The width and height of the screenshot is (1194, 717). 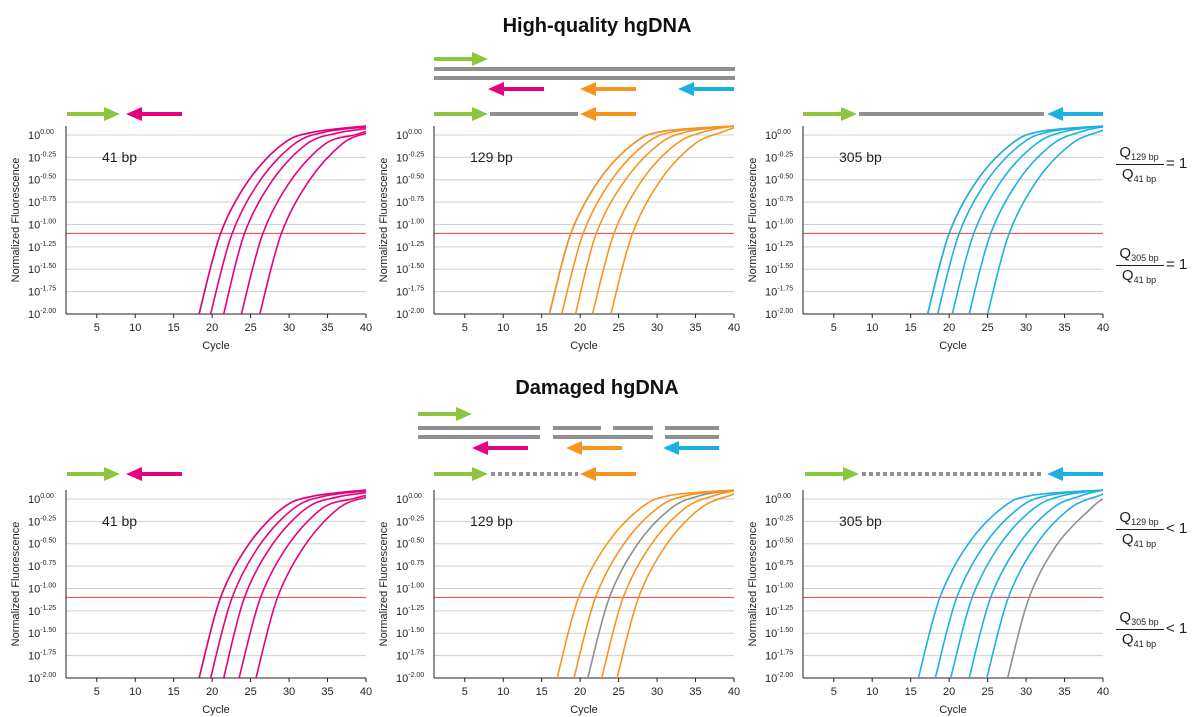 What do you see at coordinates (1177, 628) in the screenshot?
I see `ratio-result: < 1` at bounding box center [1177, 628].